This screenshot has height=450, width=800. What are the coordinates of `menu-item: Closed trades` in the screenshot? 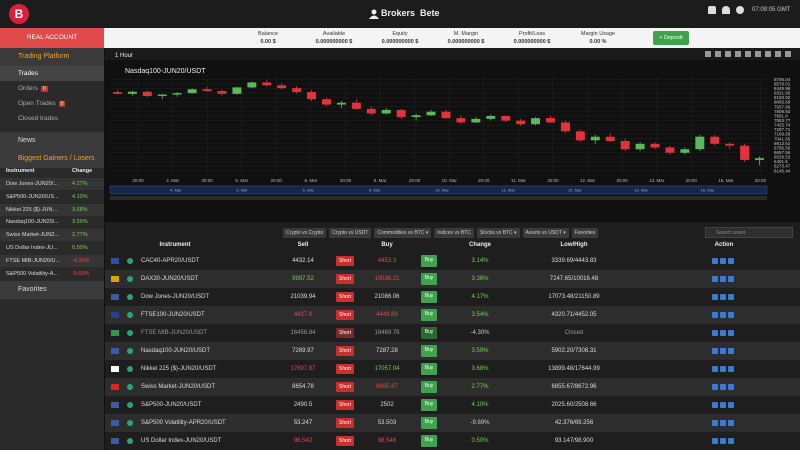 It's located at (52, 118).